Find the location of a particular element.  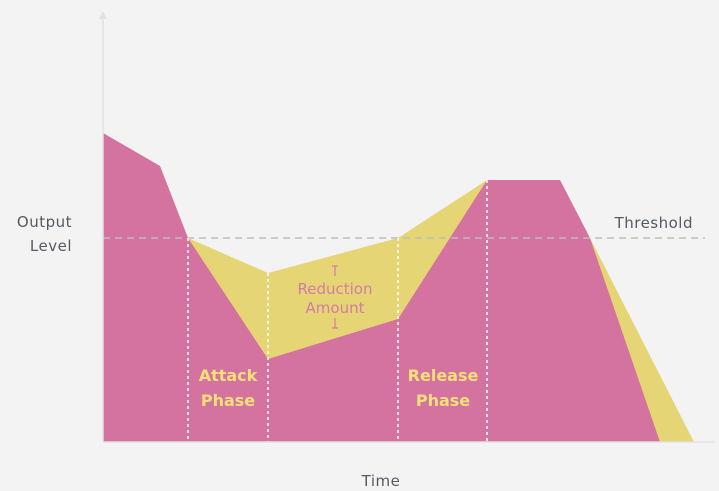

release-phase-label-line2: Phase is located at coordinates (443, 400).